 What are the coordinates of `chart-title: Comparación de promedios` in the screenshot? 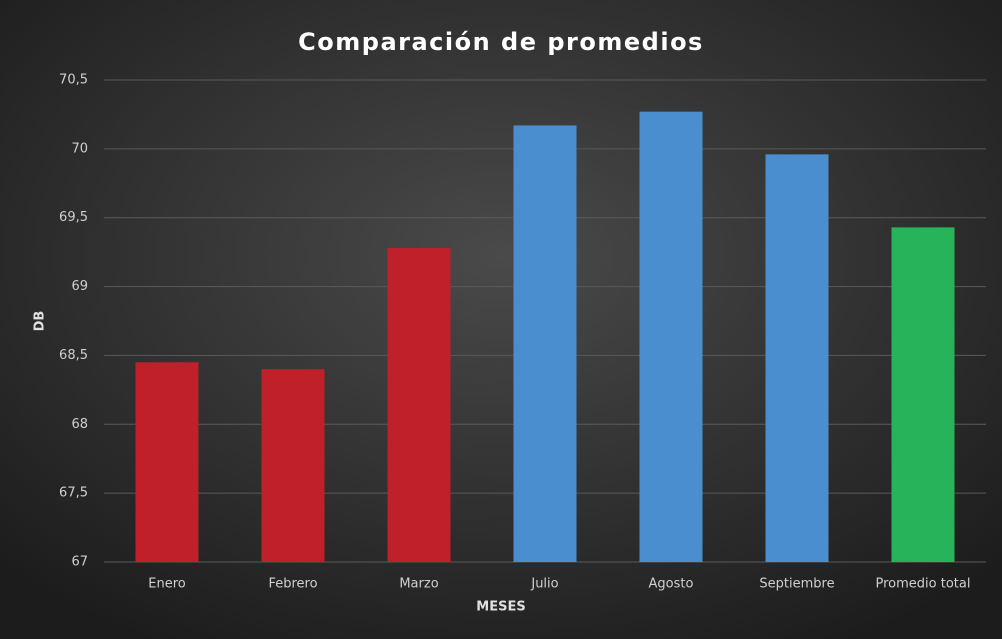 It's located at (501, 42).